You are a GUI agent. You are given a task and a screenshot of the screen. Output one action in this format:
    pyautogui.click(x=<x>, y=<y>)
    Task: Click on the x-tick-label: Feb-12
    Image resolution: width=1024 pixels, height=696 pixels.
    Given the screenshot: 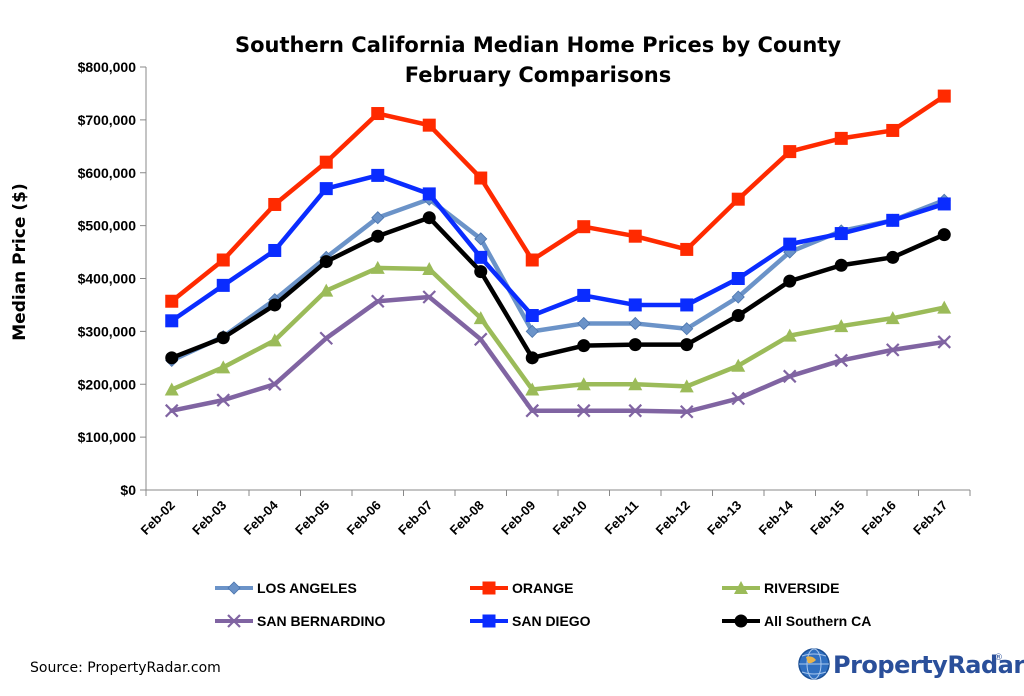 What is the action you would take?
    pyautogui.click(x=673, y=518)
    